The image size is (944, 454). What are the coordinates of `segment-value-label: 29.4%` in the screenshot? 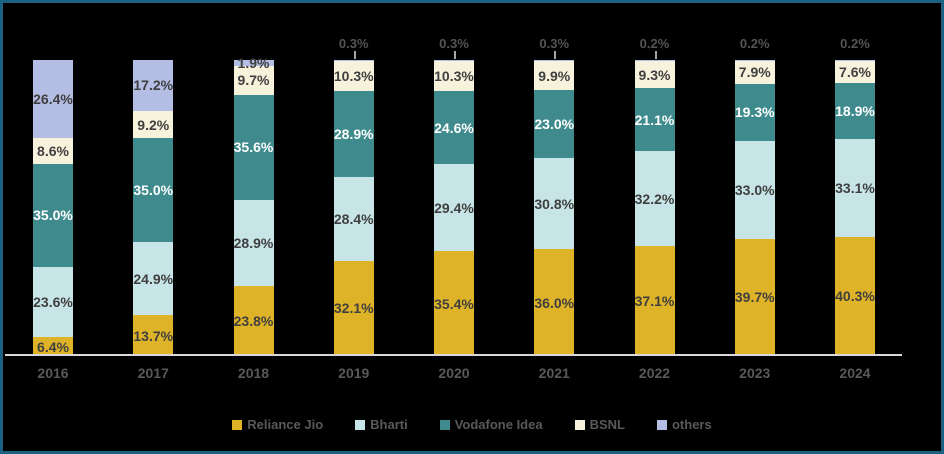 It's located at (454, 207).